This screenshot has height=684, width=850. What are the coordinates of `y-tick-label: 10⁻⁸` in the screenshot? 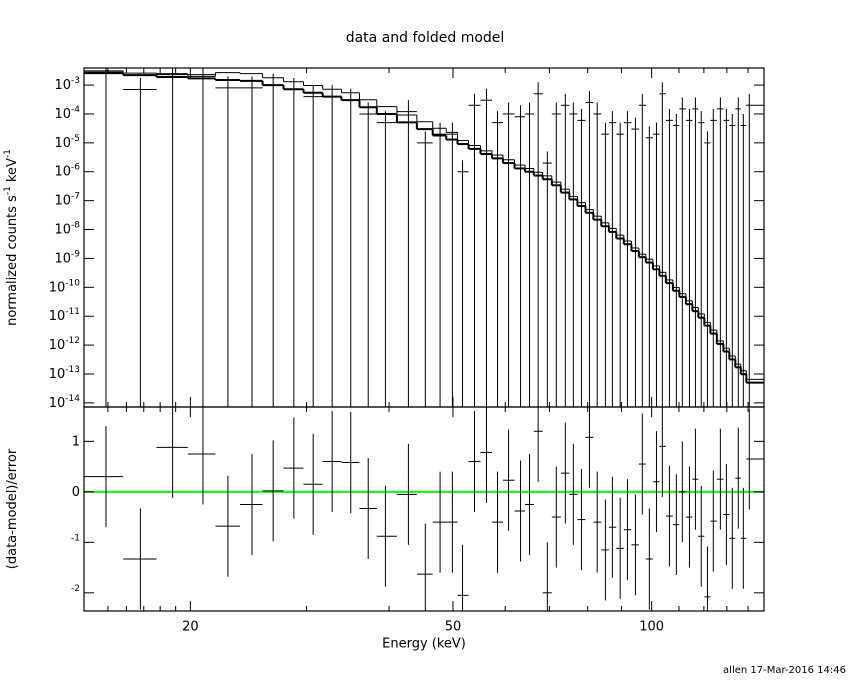 It's located at (67, 228).